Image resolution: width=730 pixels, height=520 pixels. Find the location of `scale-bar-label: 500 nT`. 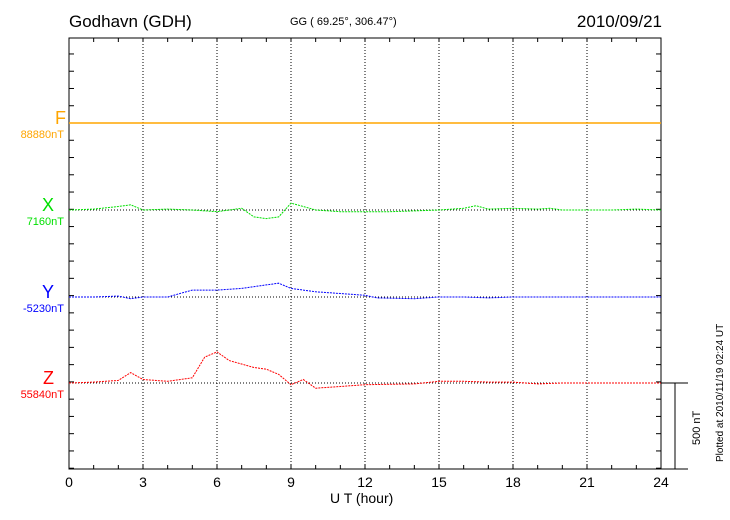

scale-bar-label: 500 nT is located at coordinates (697, 427).